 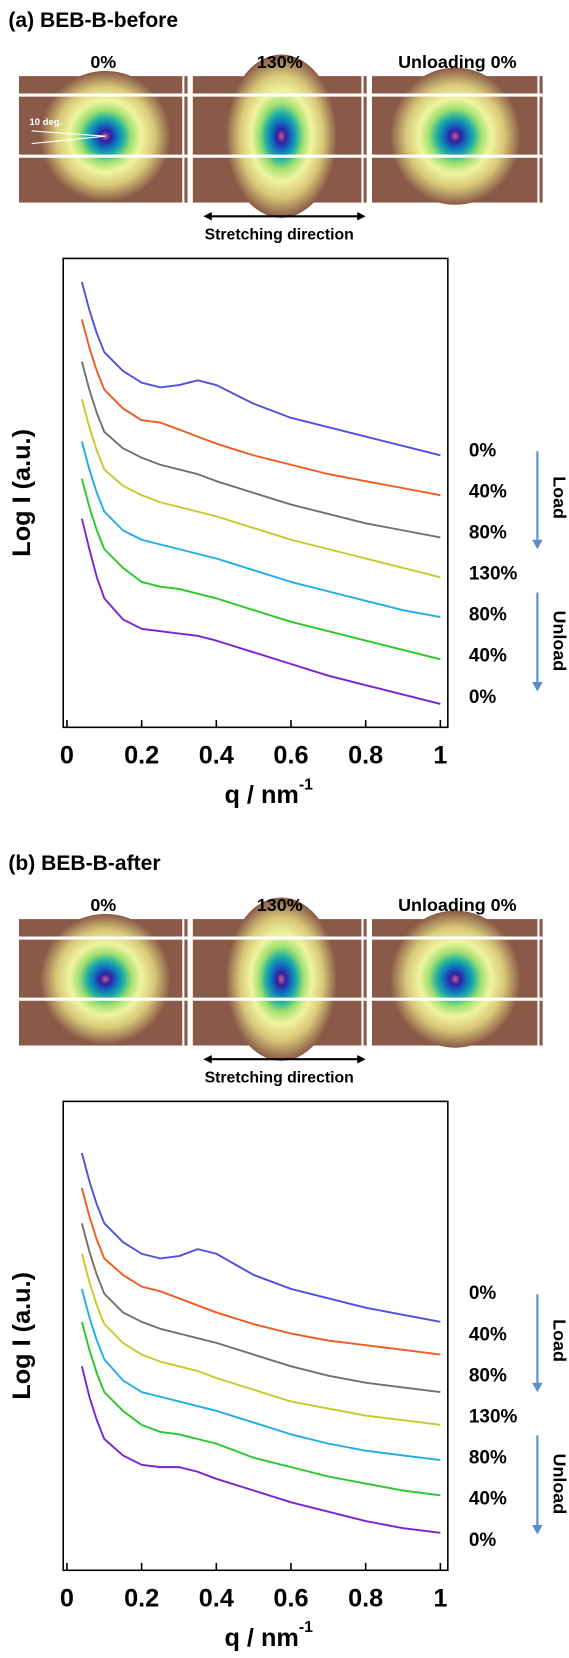 I want to click on panel-title: (b) BEB-B-after, so click(x=84, y=863).